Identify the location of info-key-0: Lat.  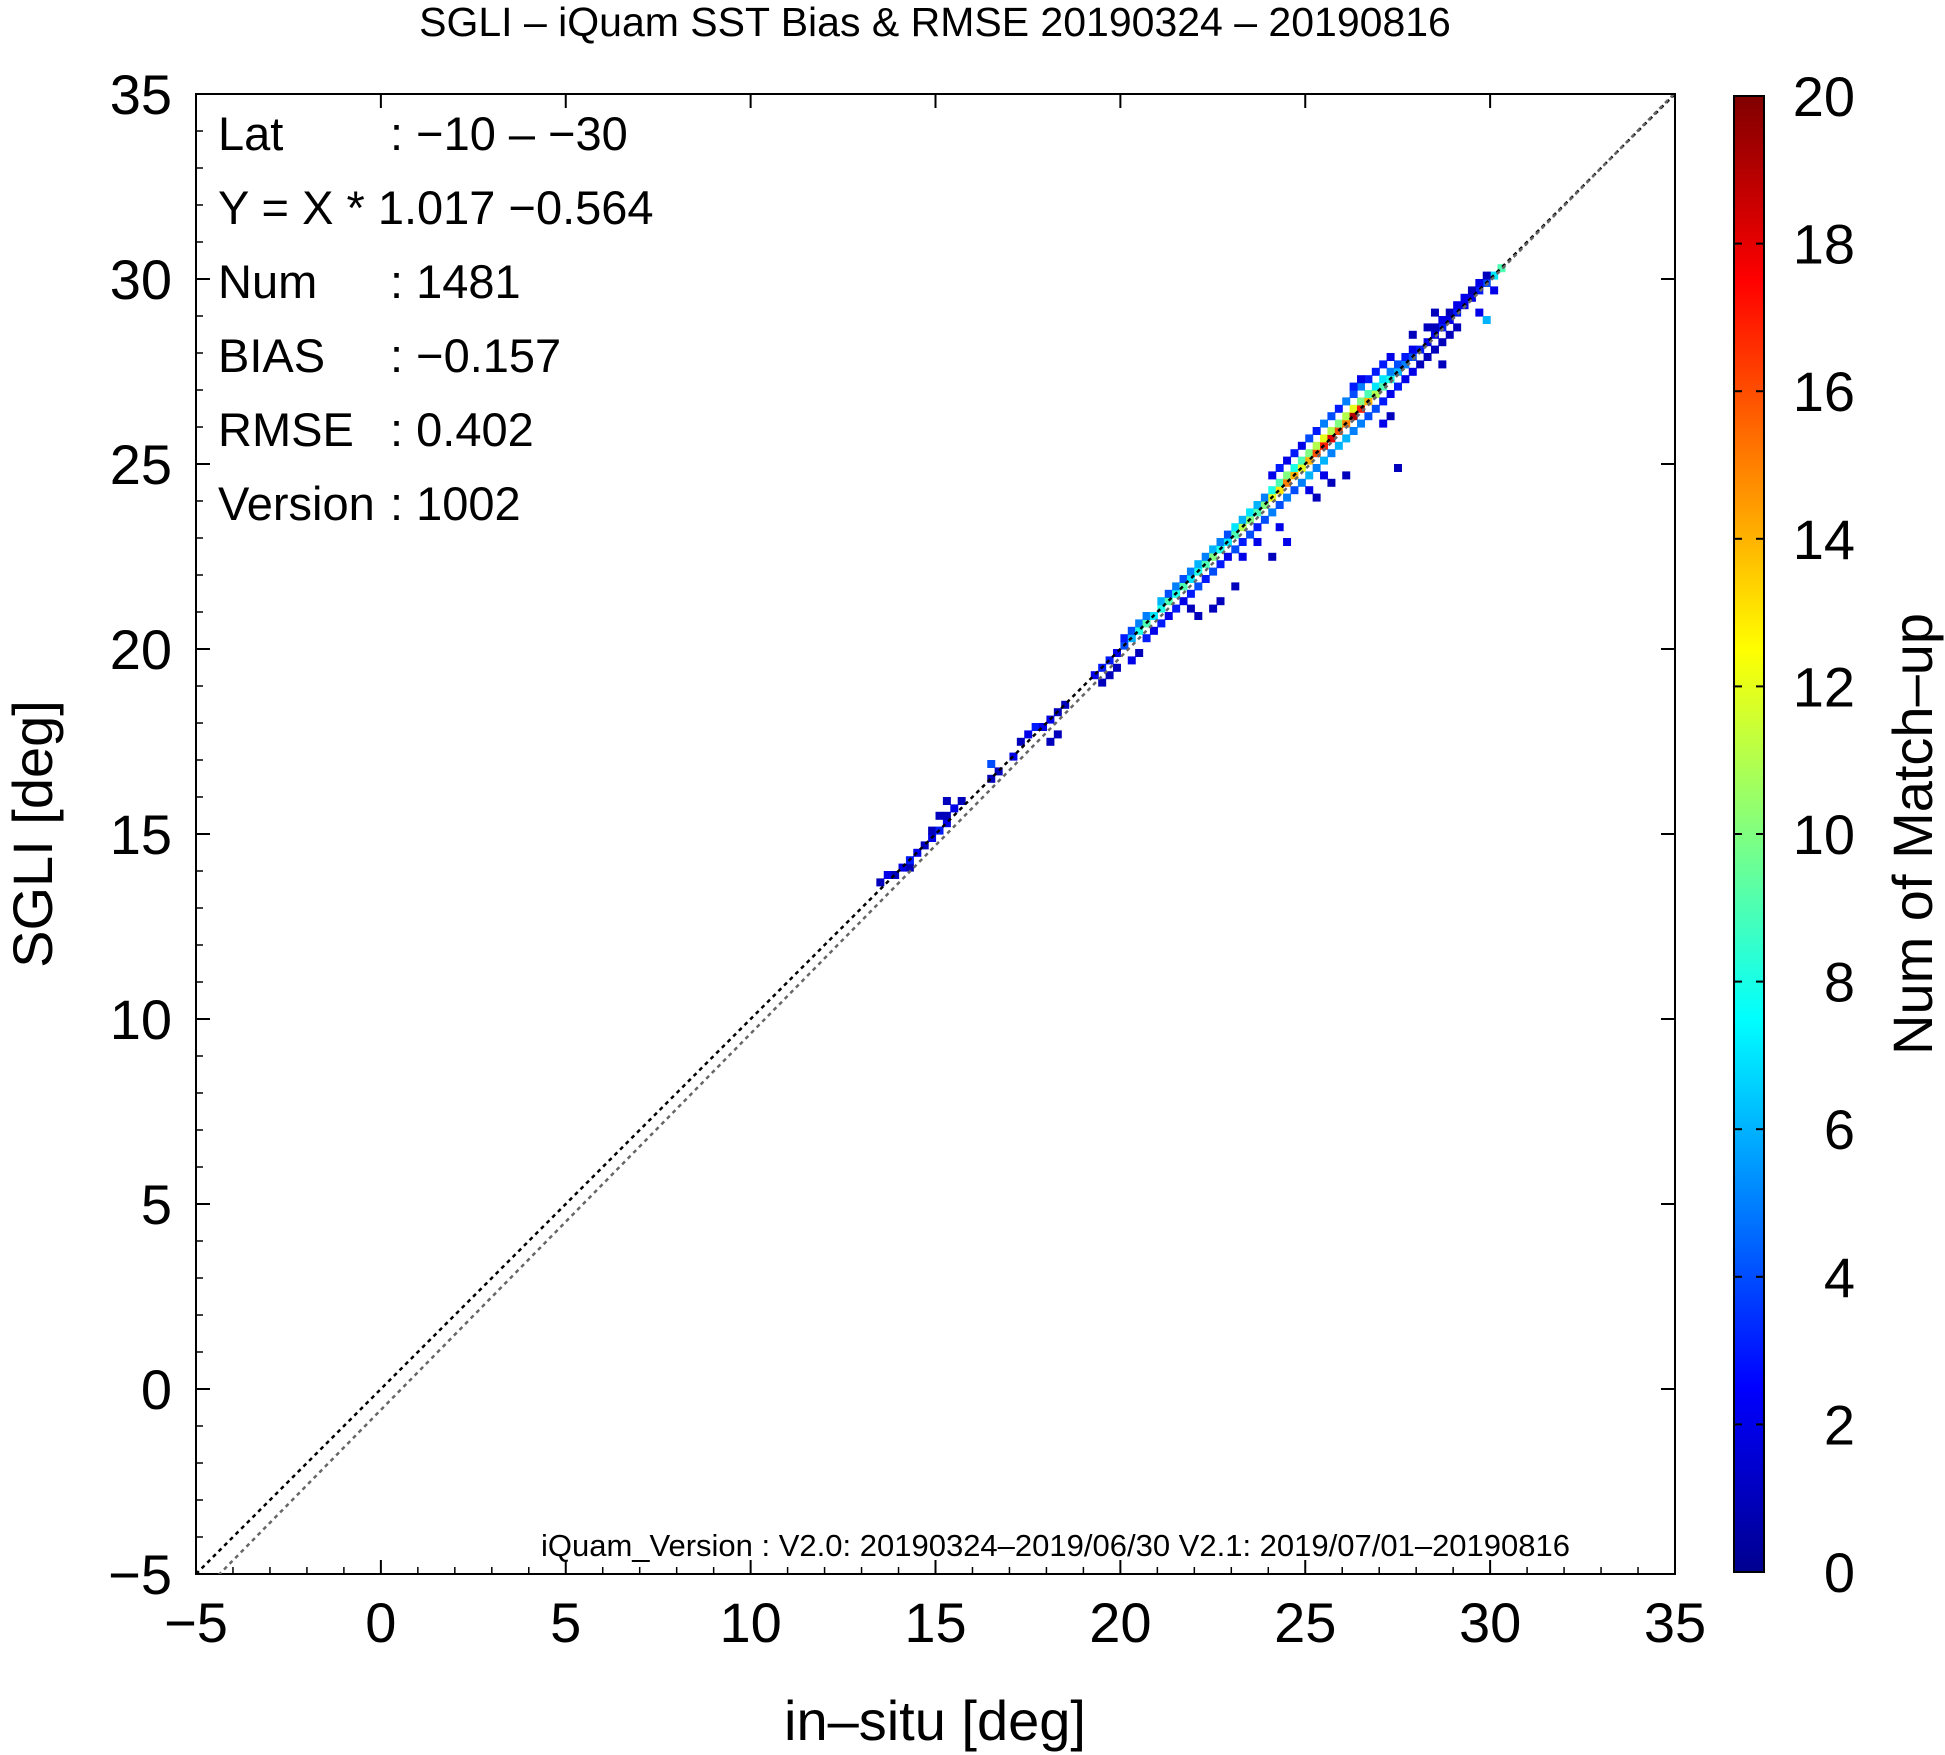
(250, 133).